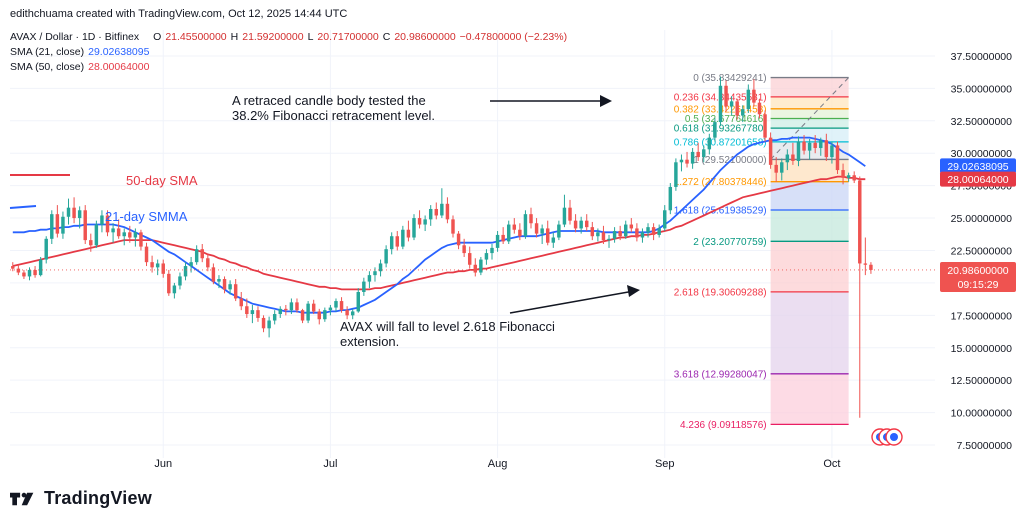 The width and height of the screenshot is (1024, 527). I want to click on symbol-label: AVAX / Dollar · 1D · Bitfinex, so click(75, 37).